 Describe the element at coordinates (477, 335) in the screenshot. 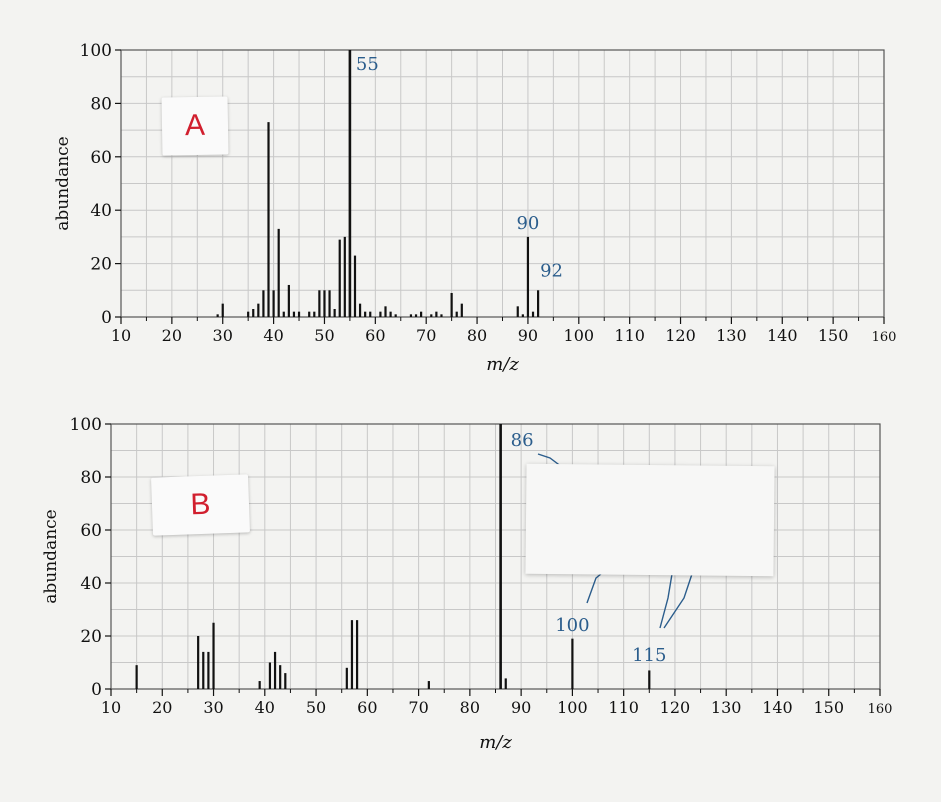

I see `chart-a-x-tick-label: 80` at that location.